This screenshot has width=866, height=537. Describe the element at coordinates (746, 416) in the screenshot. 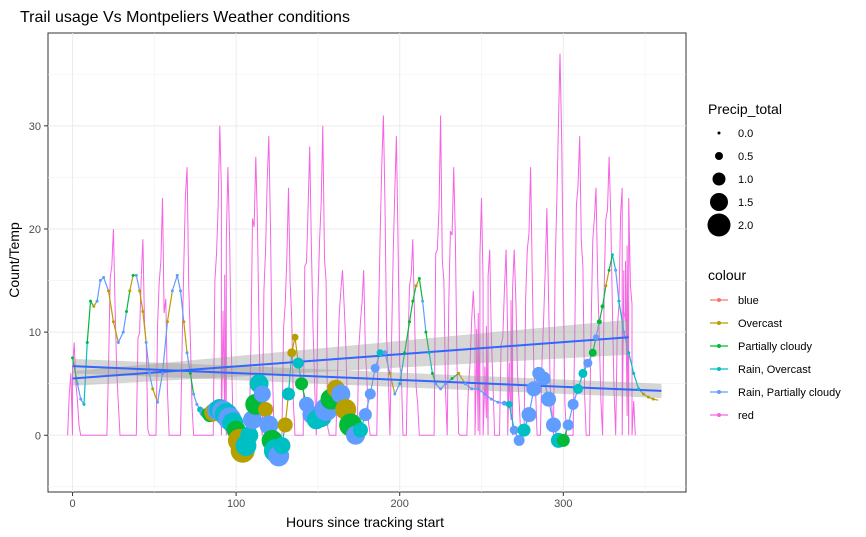

I see `legend-colour-label: red` at that location.